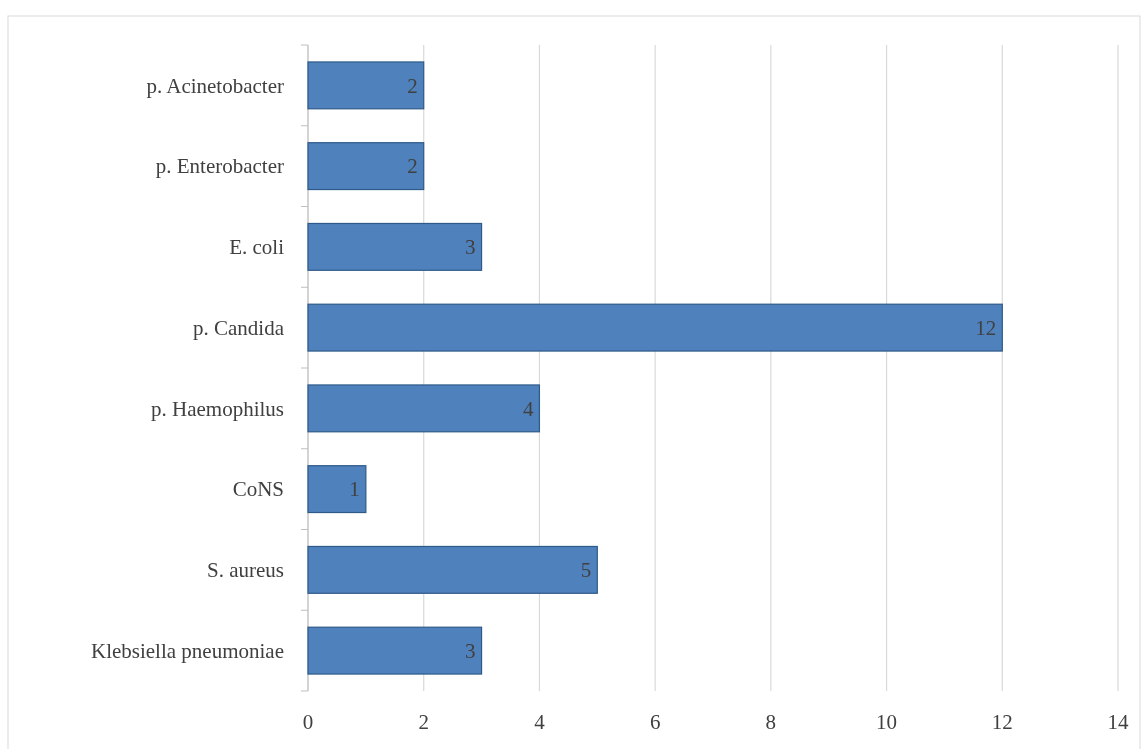 The image size is (1148, 749). What do you see at coordinates (986, 327) in the screenshot?
I see `data-label: 12` at bounding box center [986, 327].